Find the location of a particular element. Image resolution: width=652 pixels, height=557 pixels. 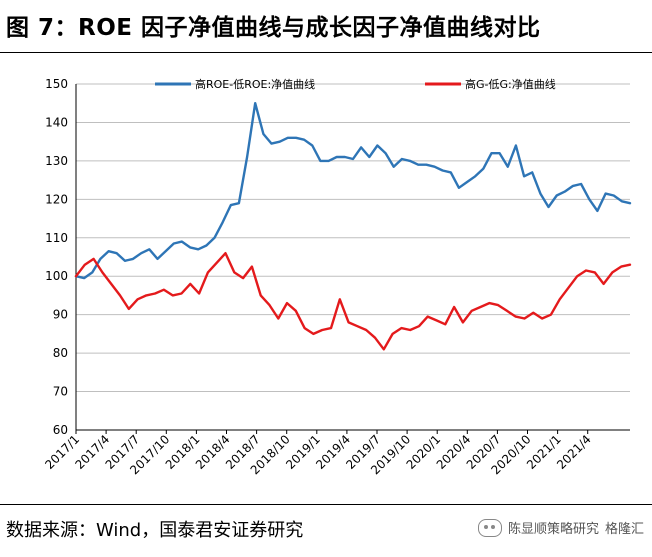

title-divider is located at coordinates (326, 52).